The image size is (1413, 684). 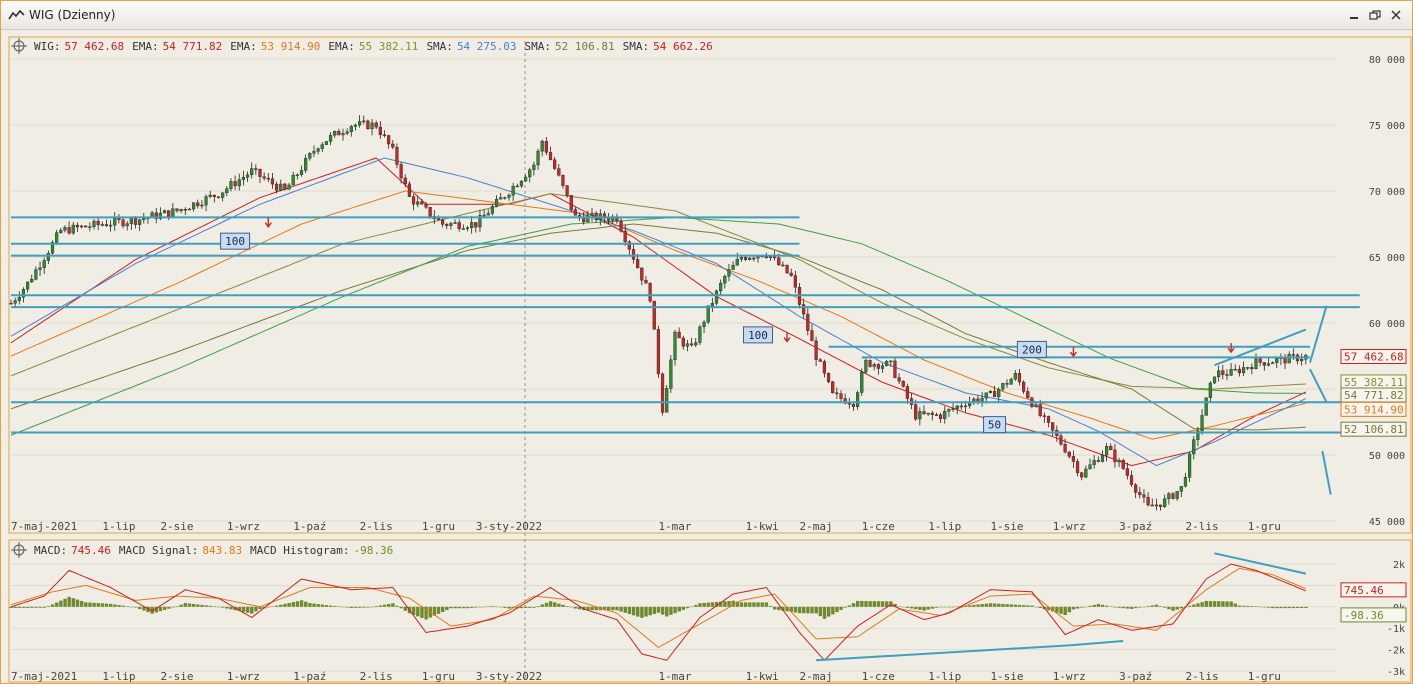 What do you see at coordinates (1354, 15) in the screenshot?
I see `minimize-icon` at bounding box center [1354, 15].